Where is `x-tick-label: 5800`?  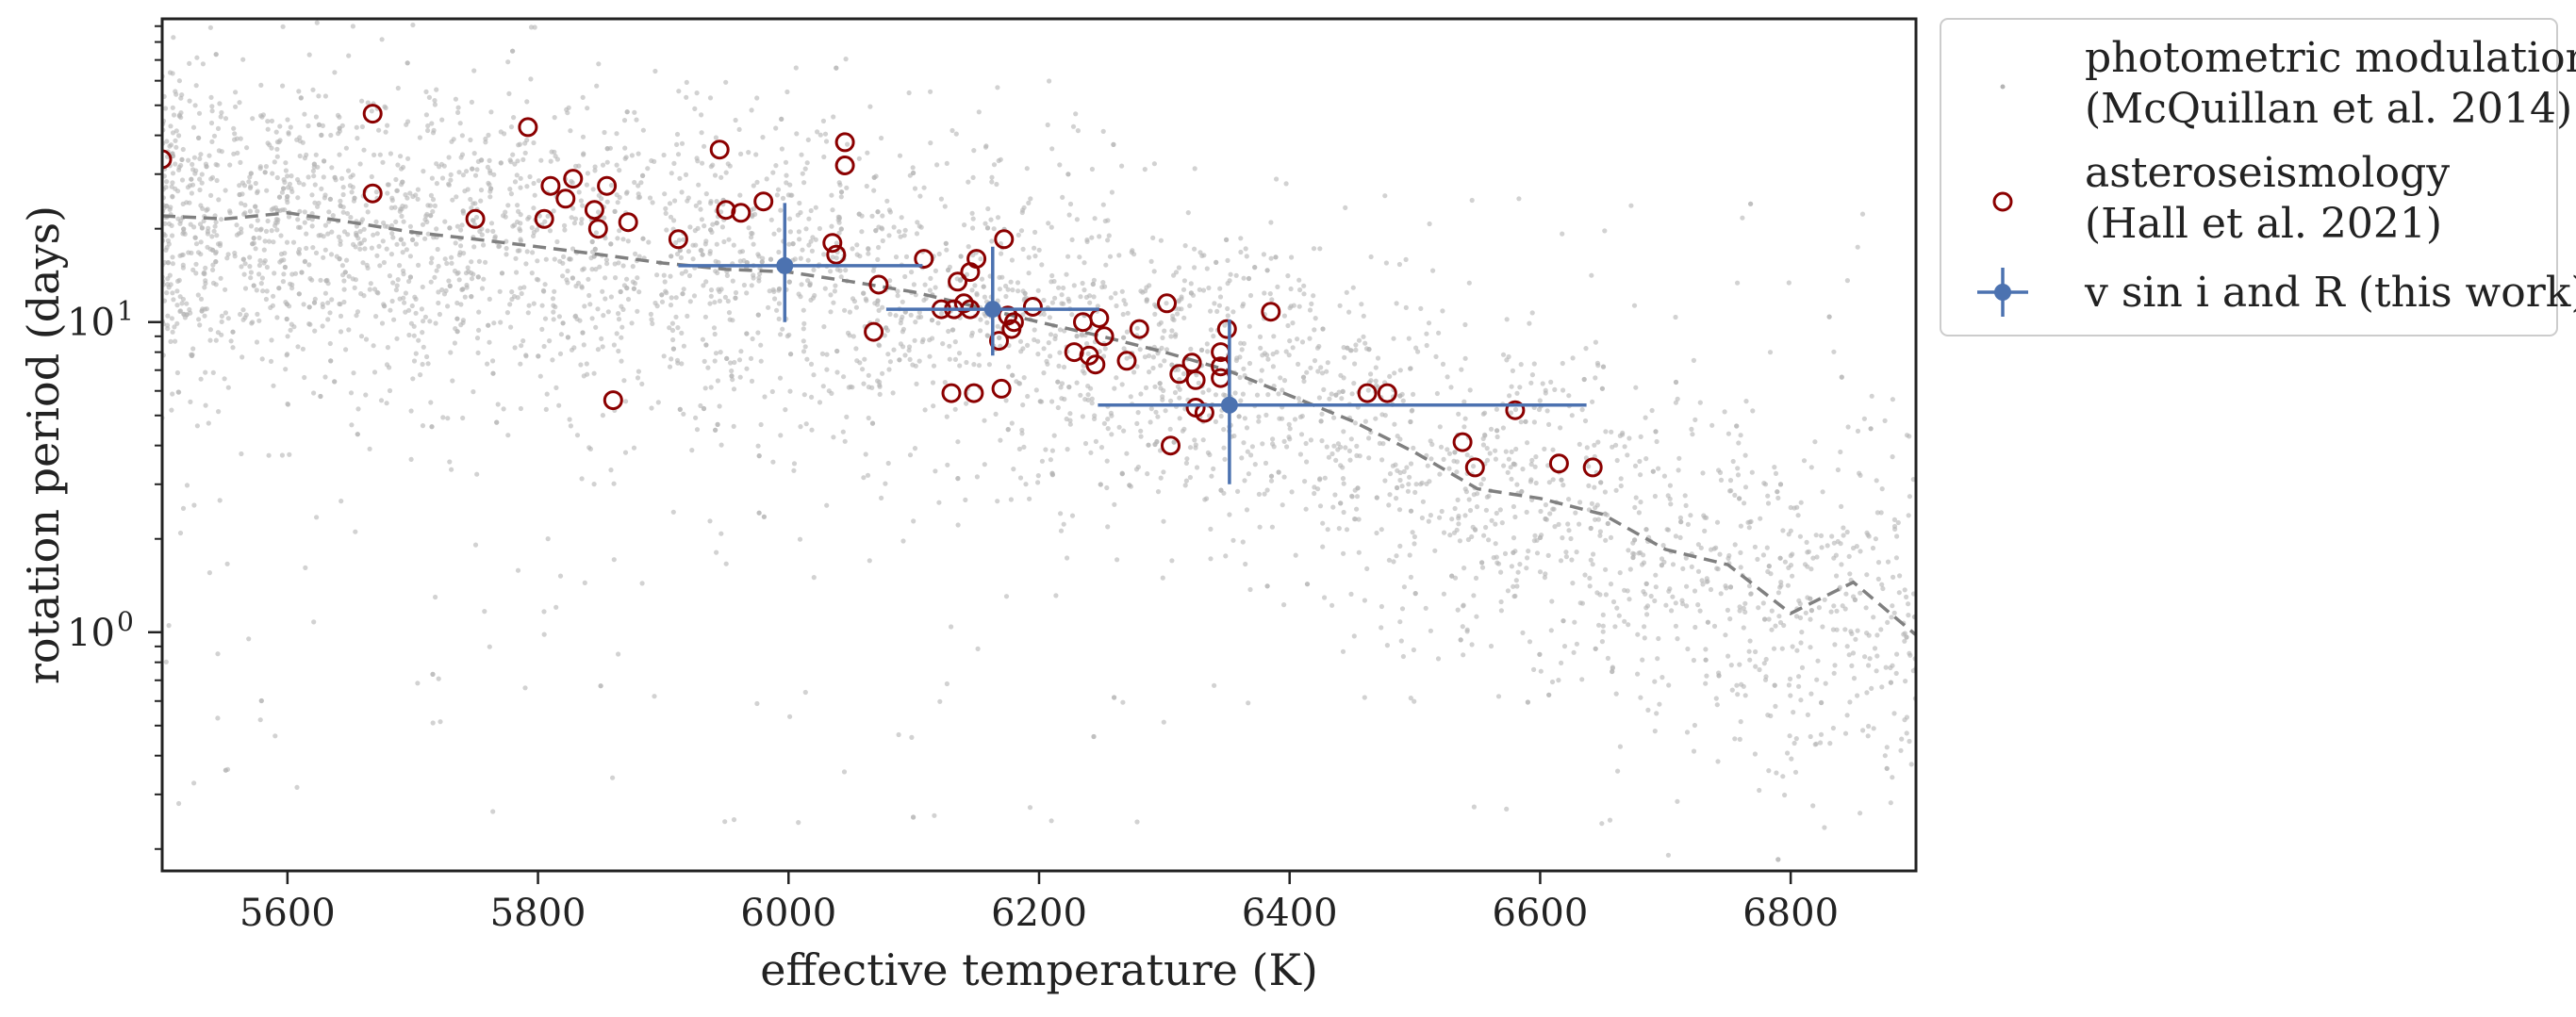 x-tick-label: 5800 is located at coordinates (538, 913).